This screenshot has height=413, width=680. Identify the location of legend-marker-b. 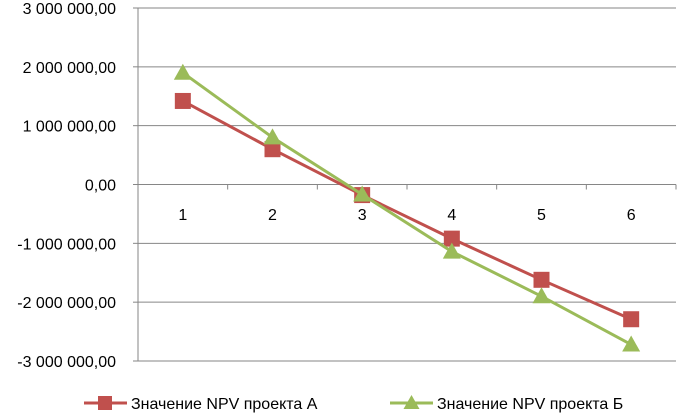
(411, 402).